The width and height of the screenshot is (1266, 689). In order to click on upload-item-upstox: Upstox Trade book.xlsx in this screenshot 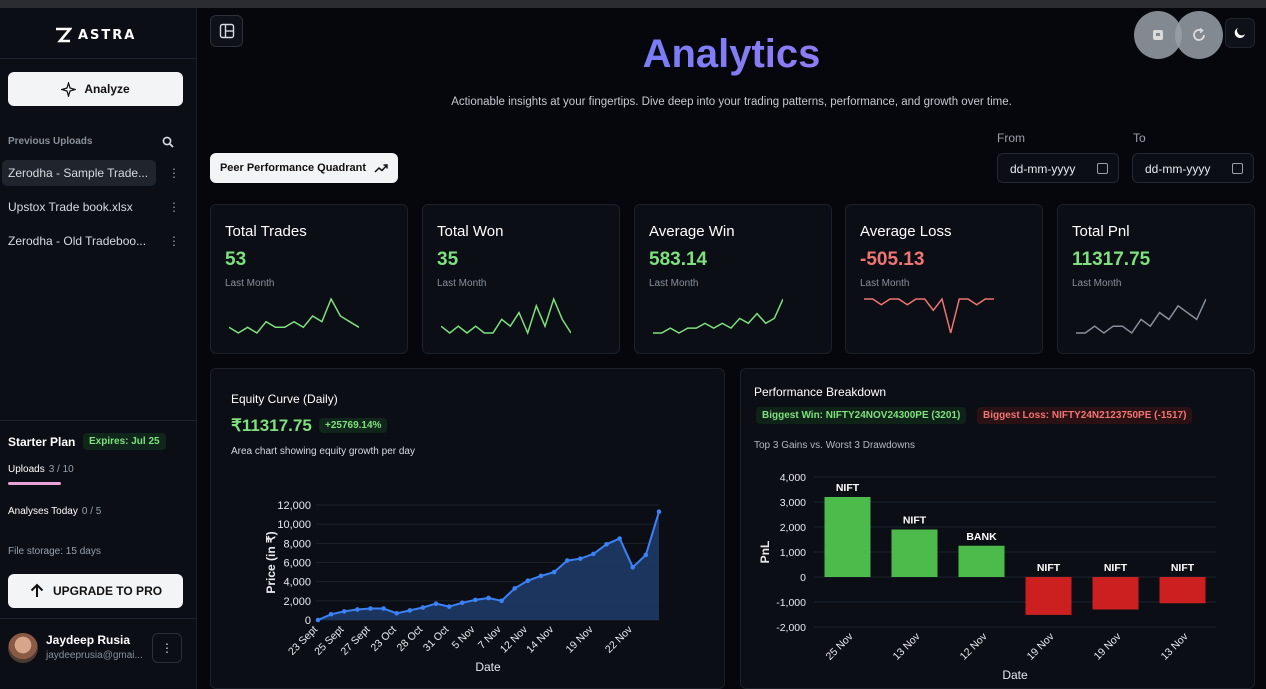, I will do `click(79, 207)`.